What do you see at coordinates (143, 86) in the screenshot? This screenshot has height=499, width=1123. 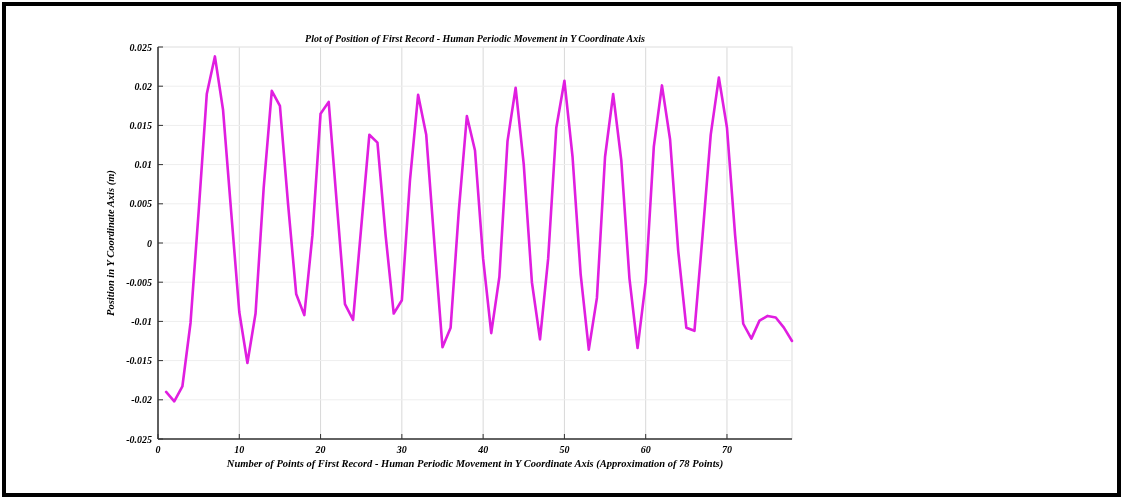 I see `y-tick-label: 0.02` at bounding box center [143, 86].